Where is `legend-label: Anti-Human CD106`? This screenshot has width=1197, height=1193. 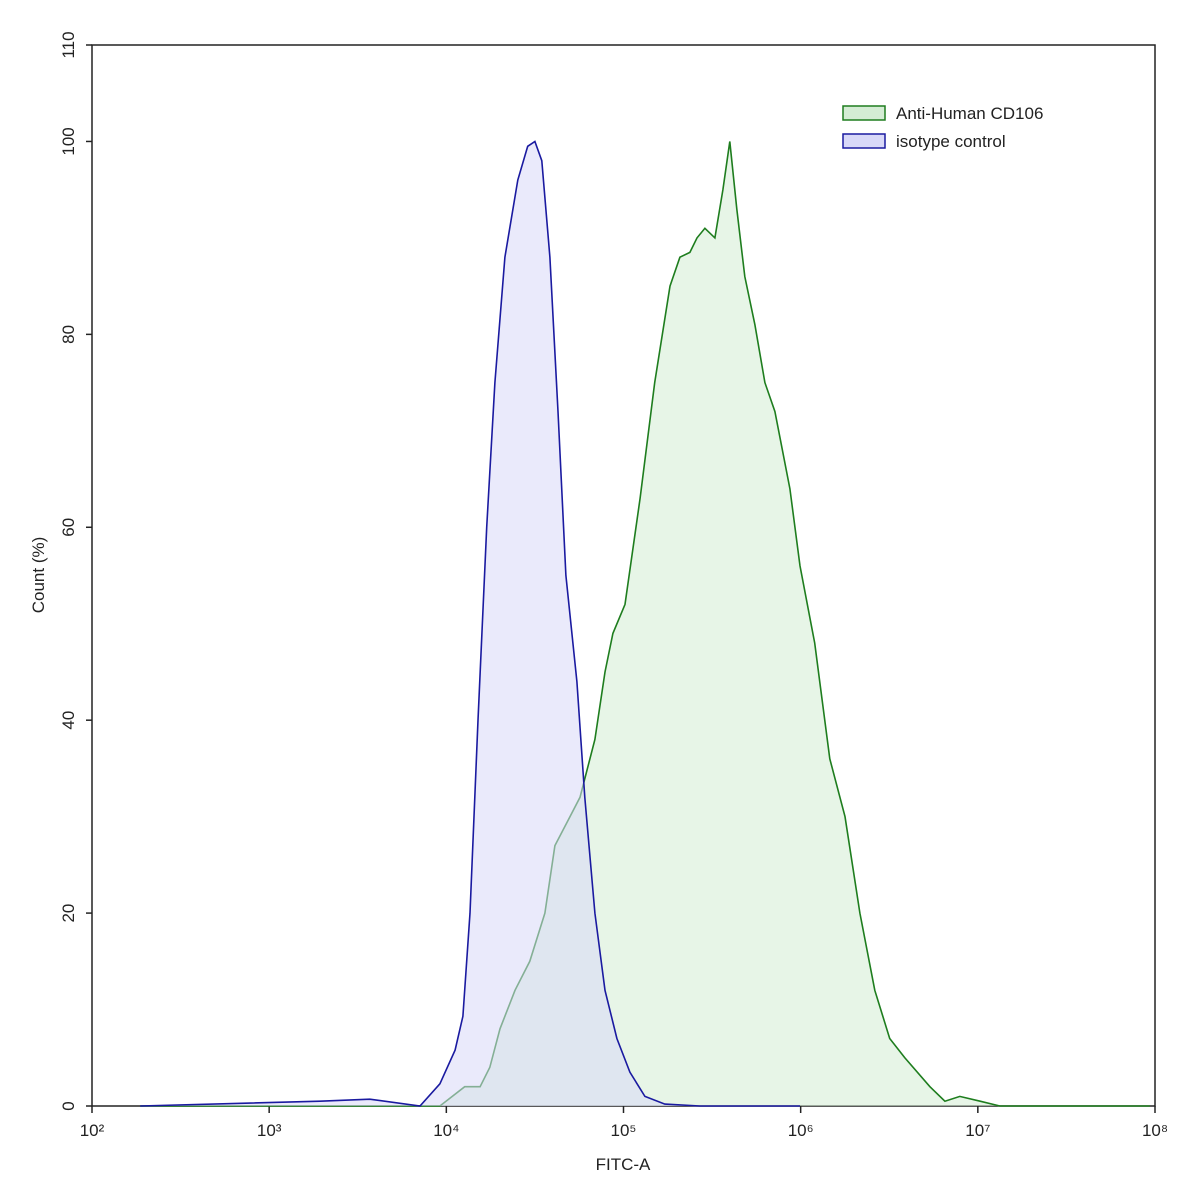
legend-label: Anti-Human CD106 is located at coordinates (969, 113).